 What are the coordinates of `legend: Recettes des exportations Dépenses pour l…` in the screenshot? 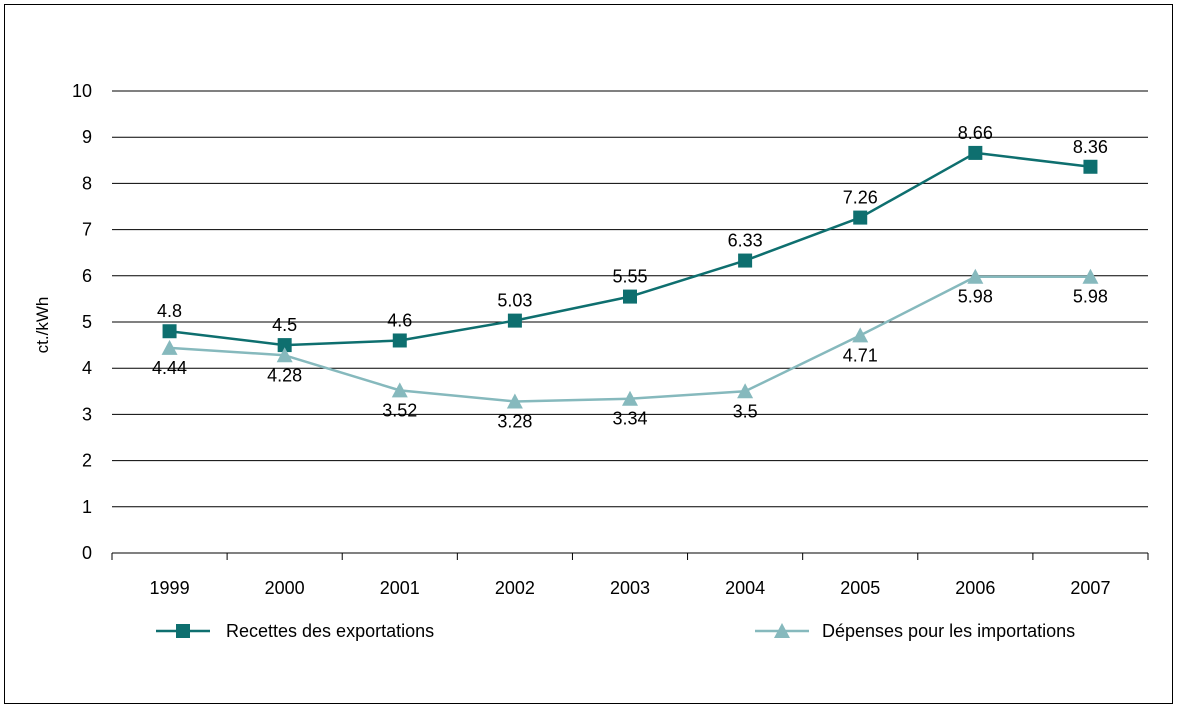 It's located at (615, 631).